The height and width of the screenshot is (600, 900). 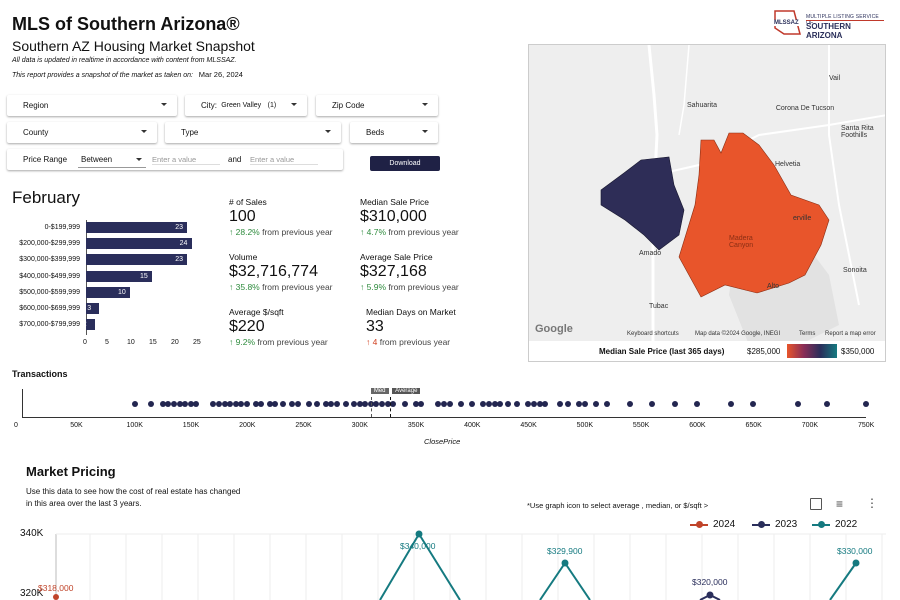 I want to click on terms-link: Terms, so click(x=807, y=334).